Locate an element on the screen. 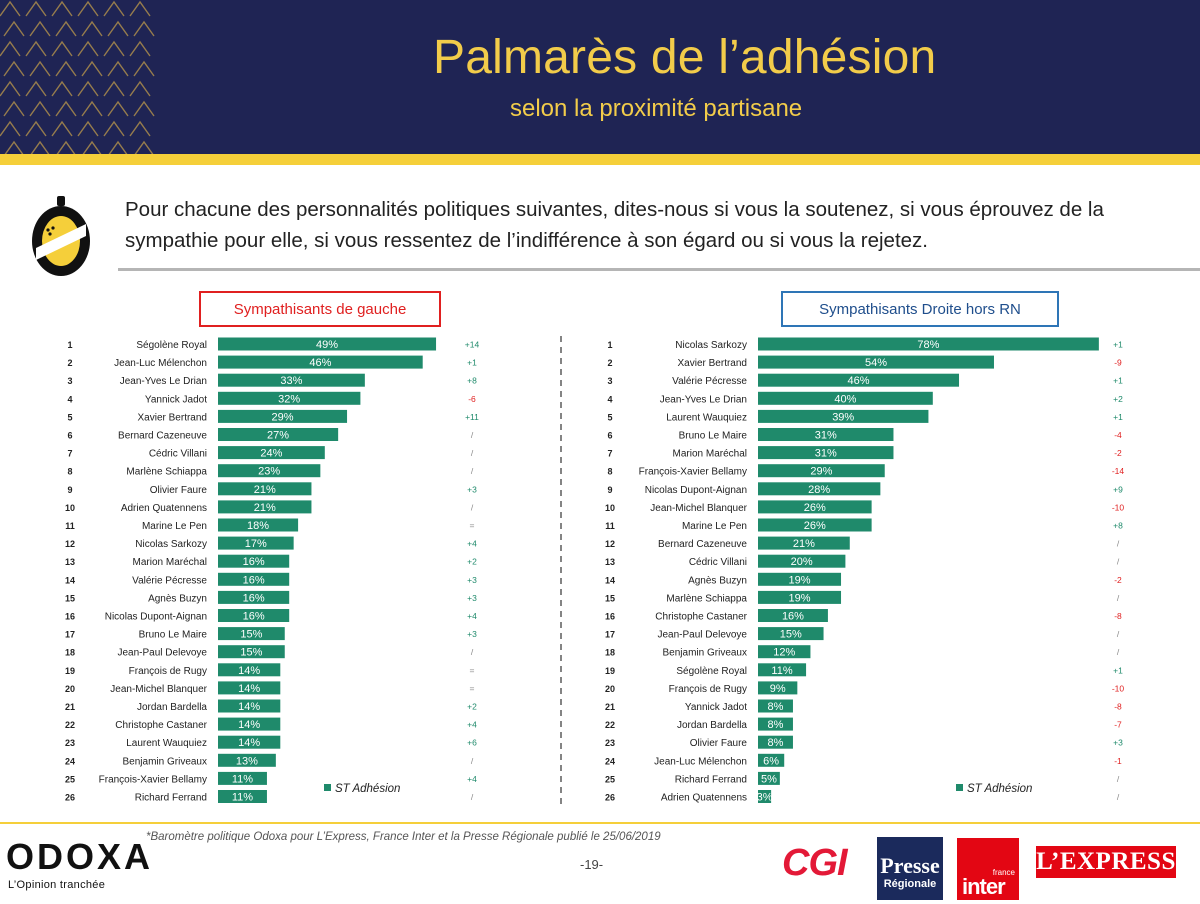 The height and width of the screenshot is (904, 1200). rank-label: 20 is located at coordinates (70, 689).